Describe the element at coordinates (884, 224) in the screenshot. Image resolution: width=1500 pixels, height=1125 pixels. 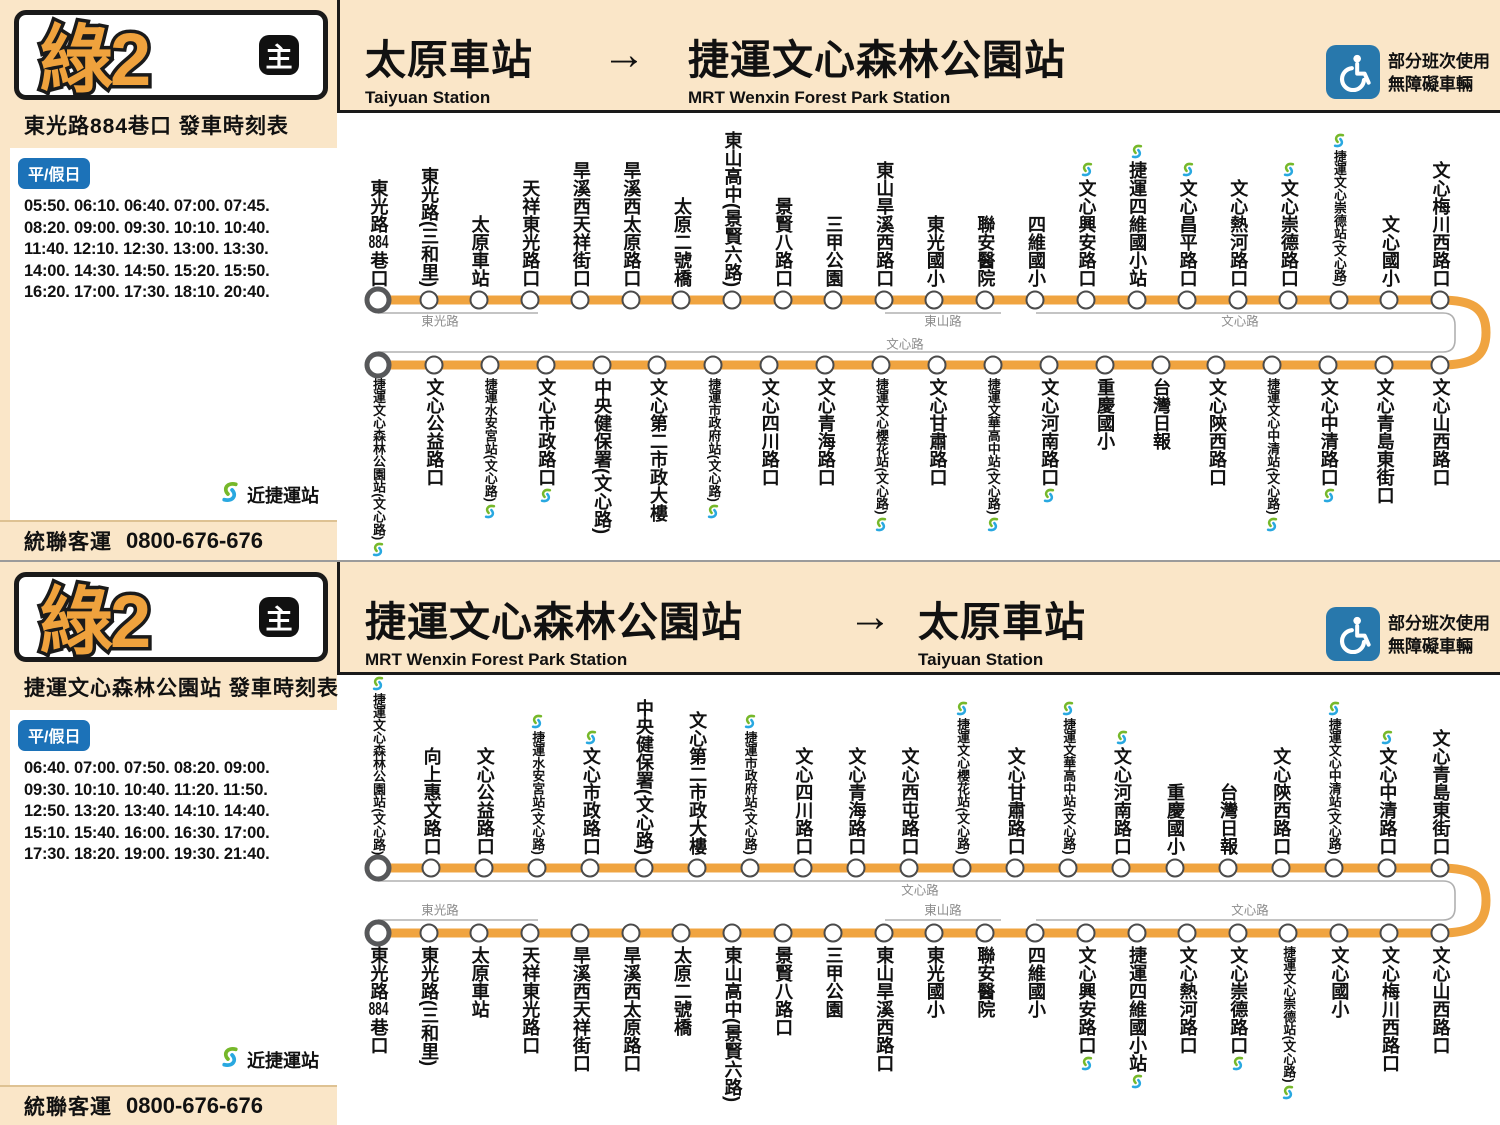
I see `stop-label: 東山旱溪西路口` at that location.